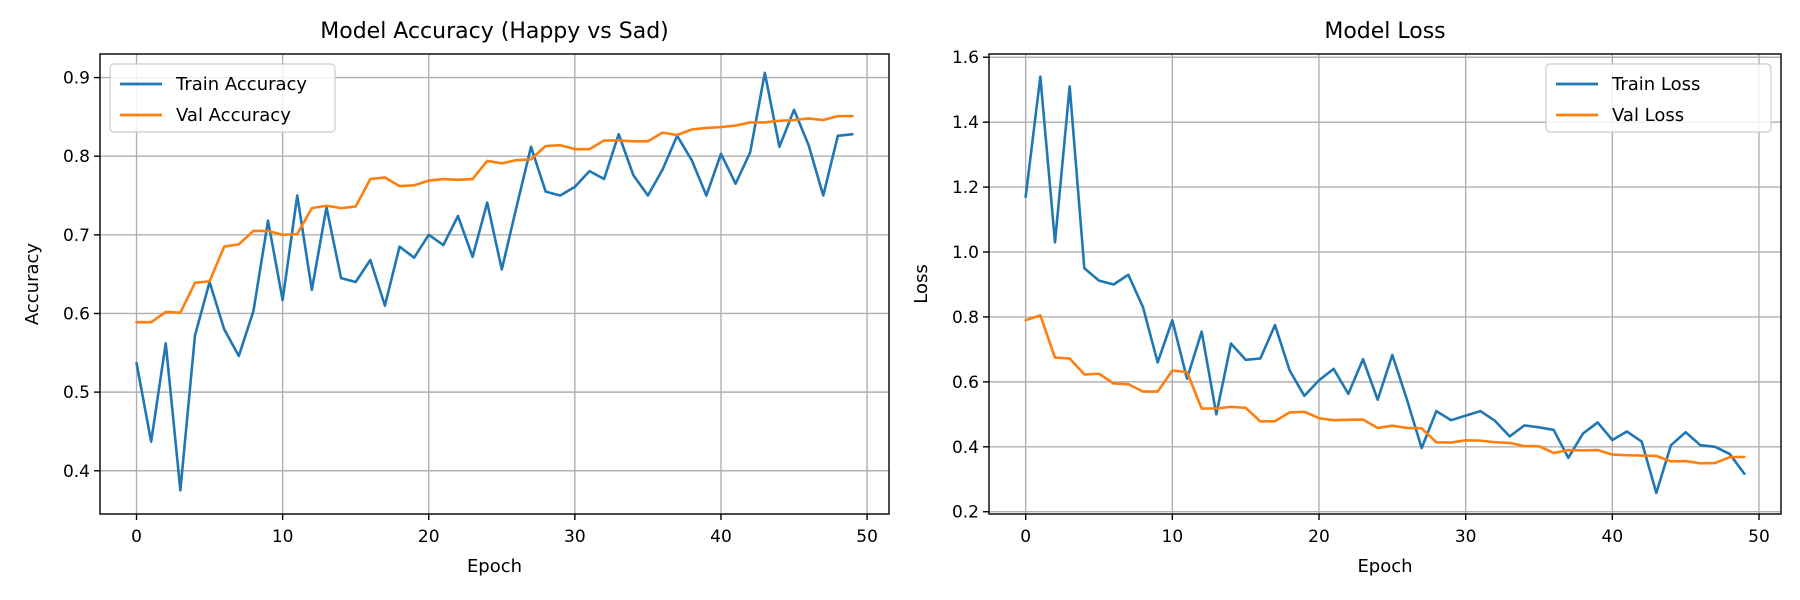 The width and height of the screenshot is (1800, 600). Describe the element at coordinates (233, 115) in the screenshot. I see `legend-label: Val Accuracy` at that location.